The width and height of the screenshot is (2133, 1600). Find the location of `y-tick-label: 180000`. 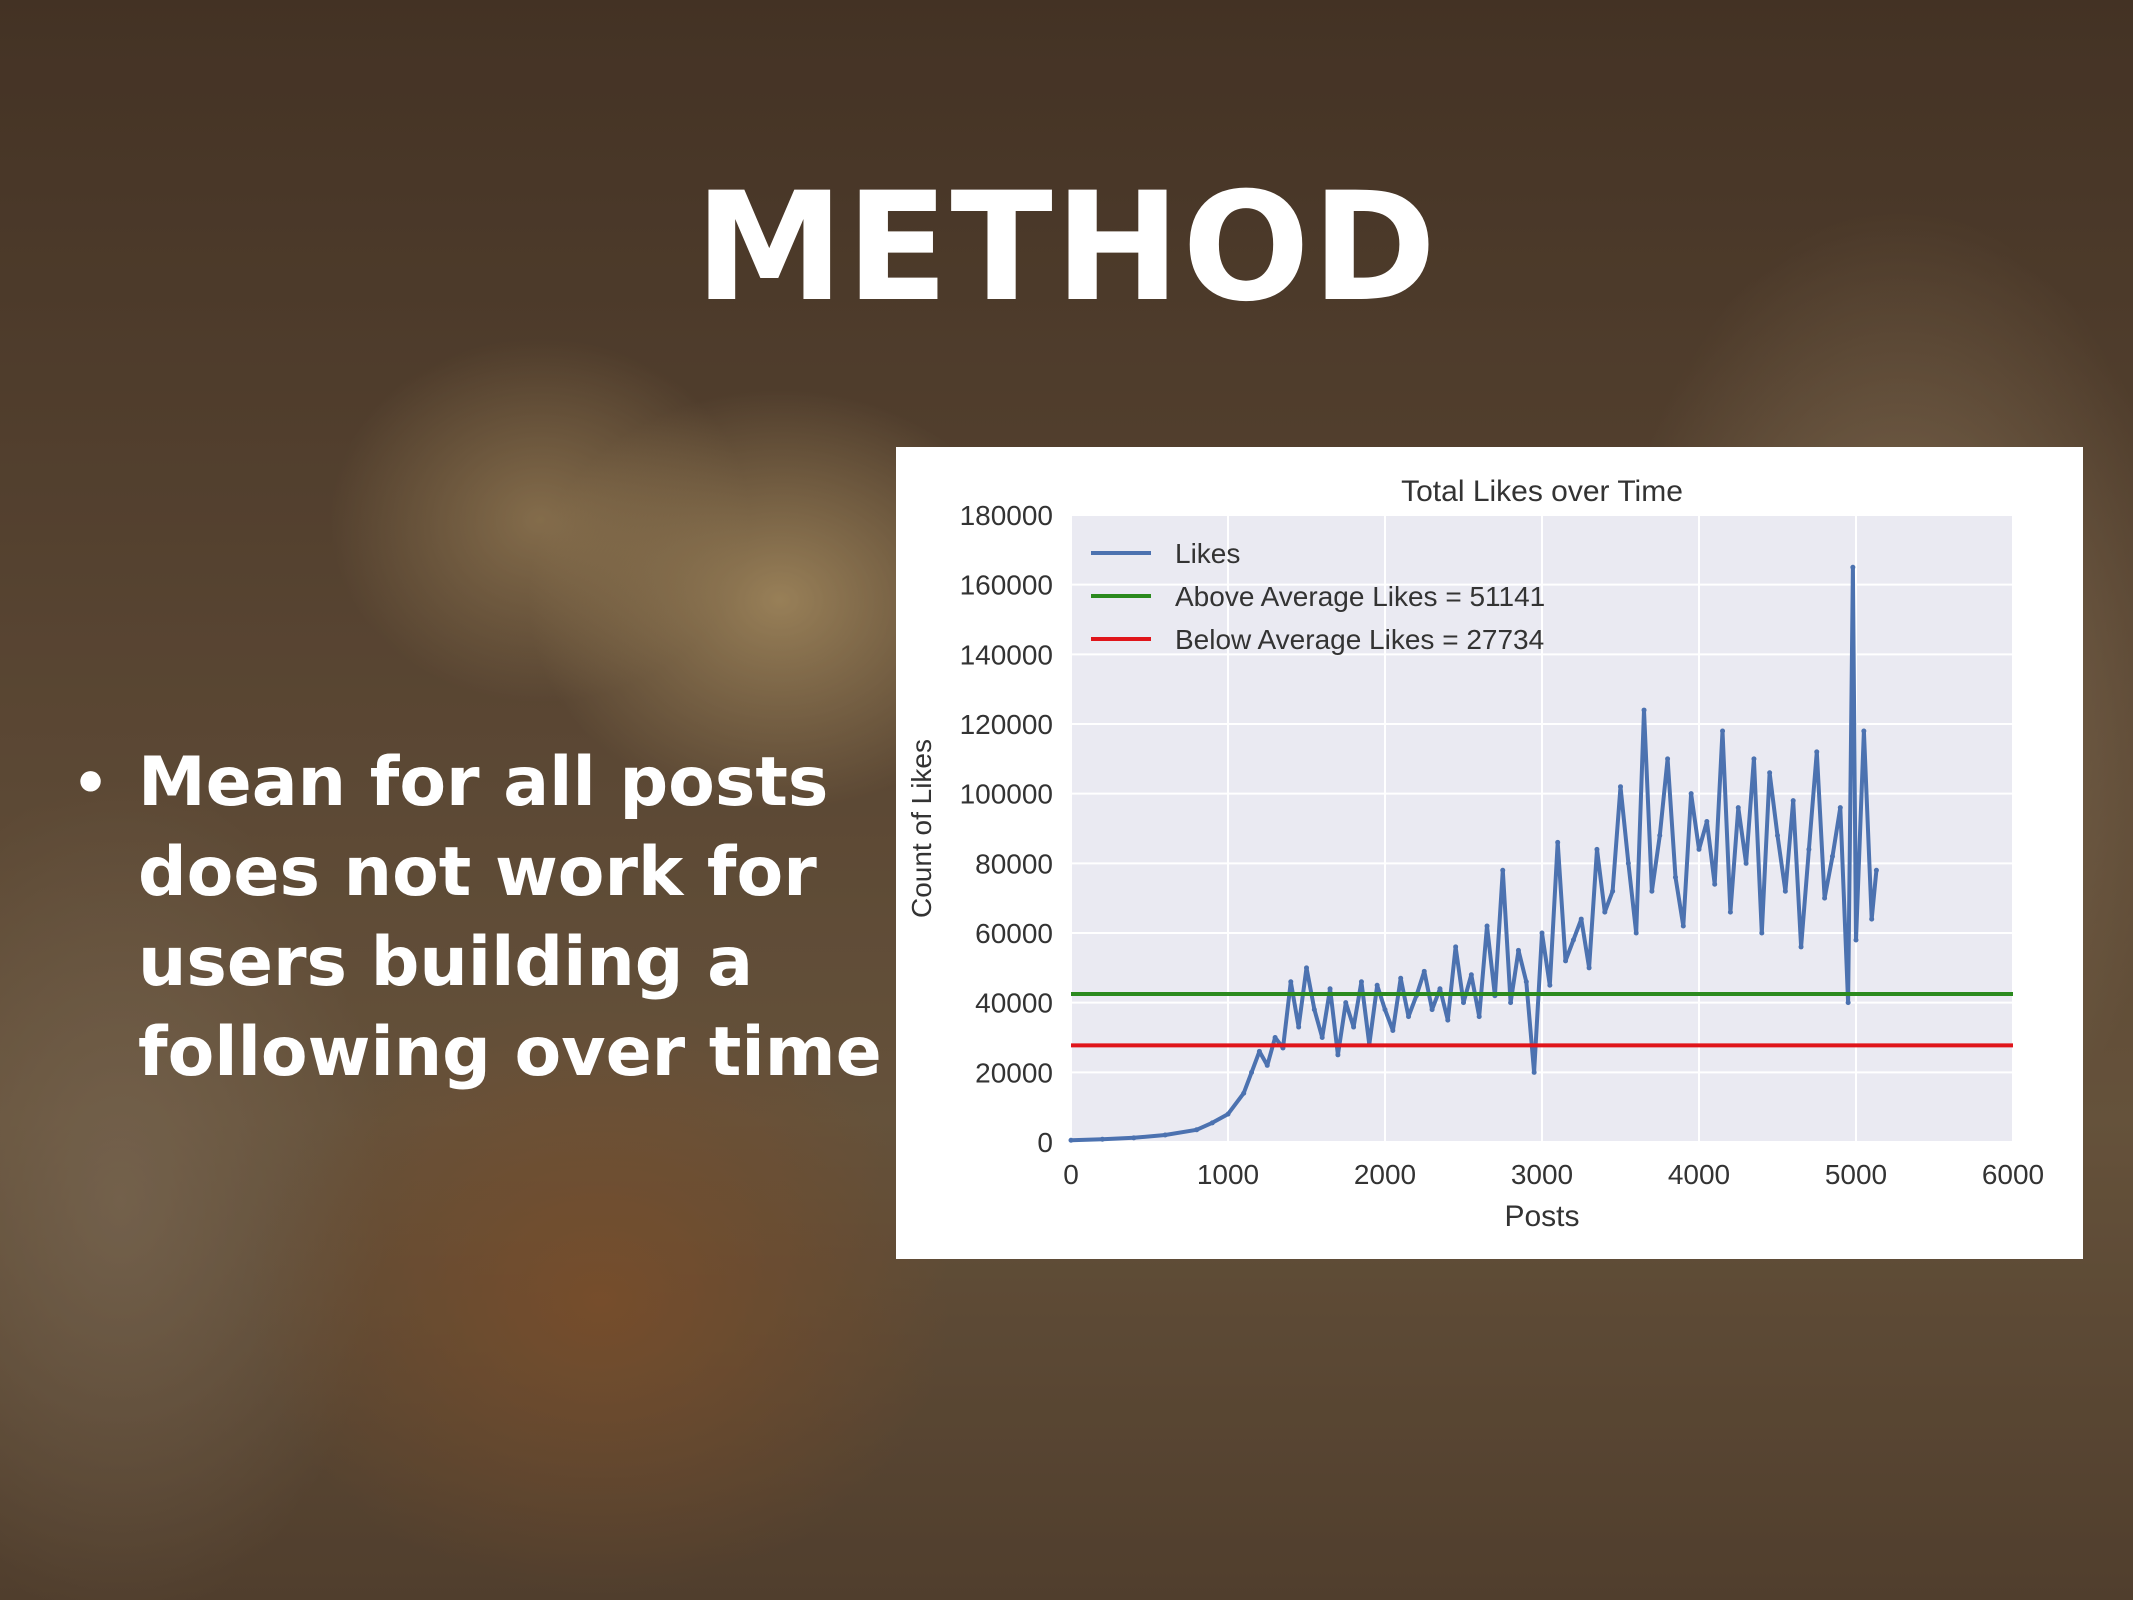

y-tick-label: 180000 is located at coordinates (1006, 515).